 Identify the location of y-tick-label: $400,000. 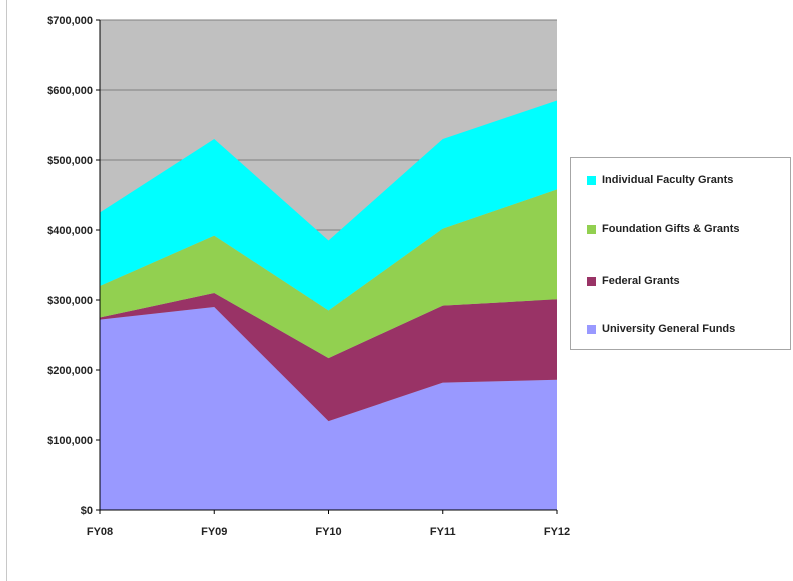
(70, 231).